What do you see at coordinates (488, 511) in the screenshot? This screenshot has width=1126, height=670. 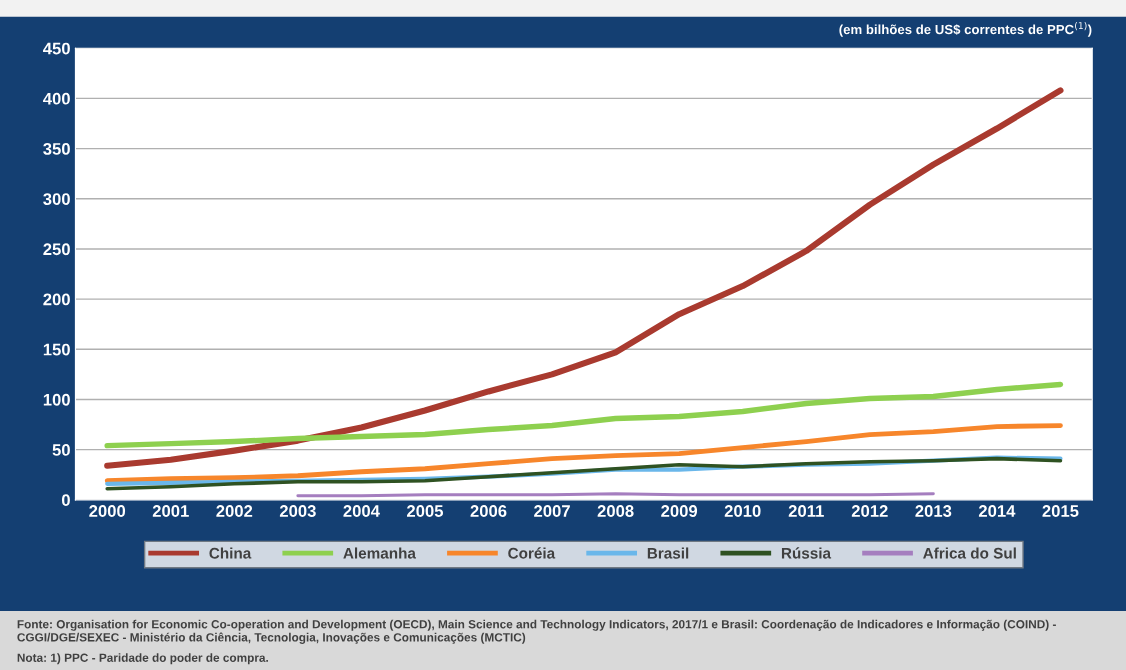 I see `x-tick-label: 2006` at bounding box center [488, 511].